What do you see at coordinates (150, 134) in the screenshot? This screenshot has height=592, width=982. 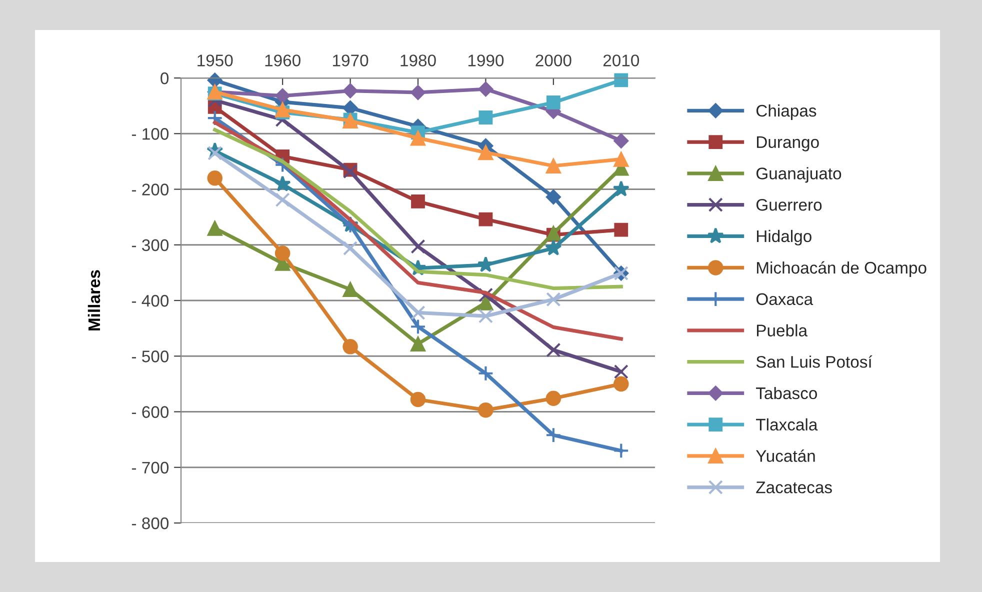 I see `y-tick-label: - 100` at bounding box center [150, 134].